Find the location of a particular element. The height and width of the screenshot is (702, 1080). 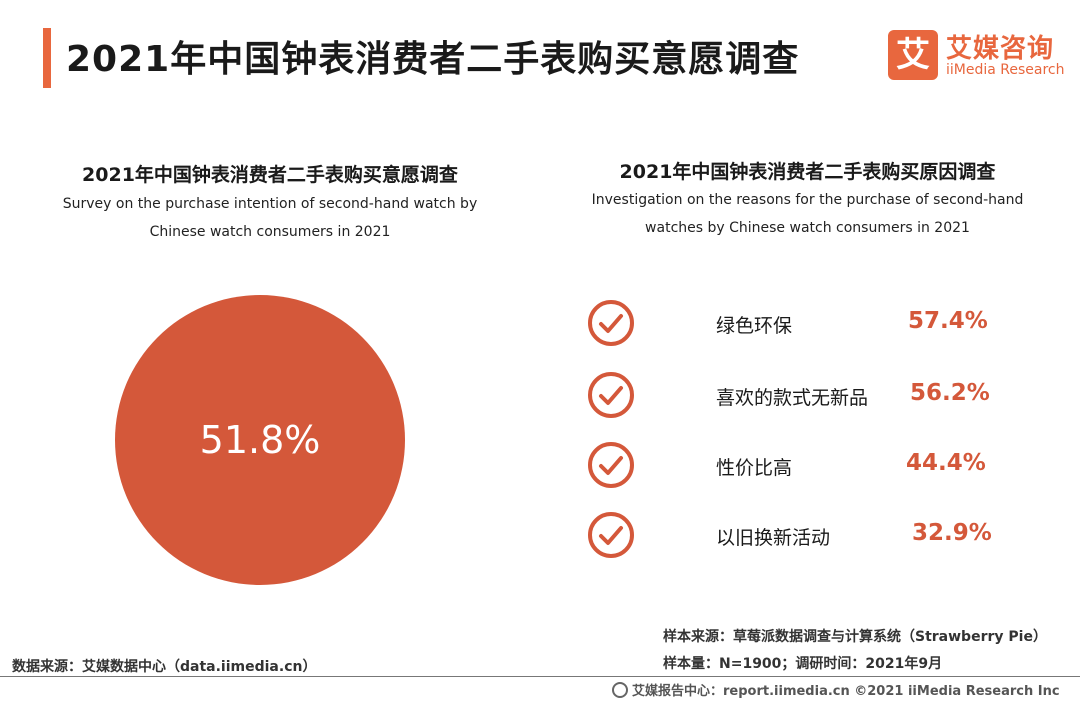

reason-label: 绿色环保 is located at coordinates (754, 326).